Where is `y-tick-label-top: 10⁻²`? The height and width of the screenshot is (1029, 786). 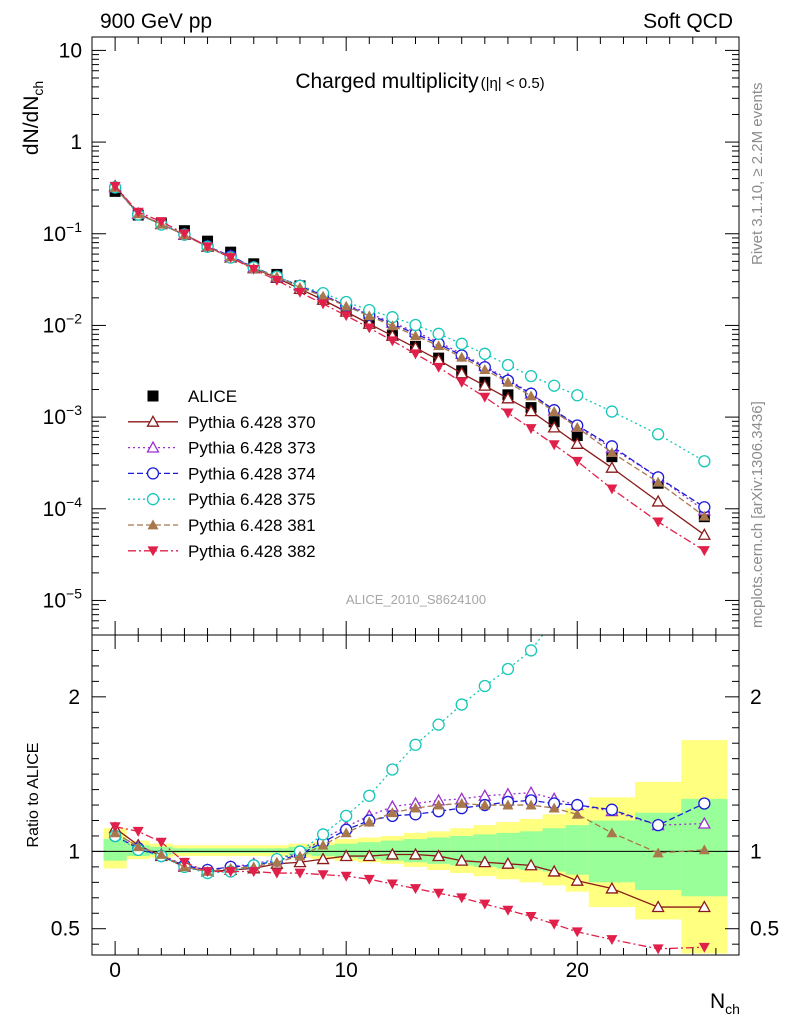
y-tick-label-top: 10⁻² is located at coordinates (63, 323).